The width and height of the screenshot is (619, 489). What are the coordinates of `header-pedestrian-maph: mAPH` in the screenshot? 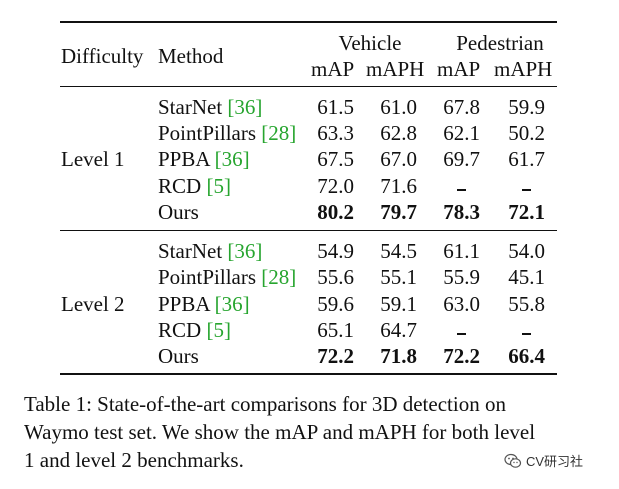 It's located at (523, 69).